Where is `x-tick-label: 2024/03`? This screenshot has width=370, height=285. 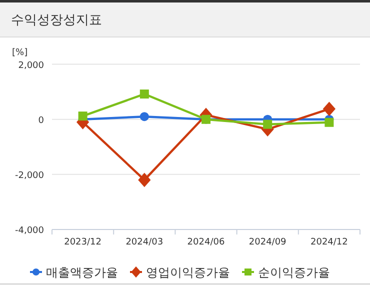 x-tick-label: 2024/03 is located at coordinates (145, 243).